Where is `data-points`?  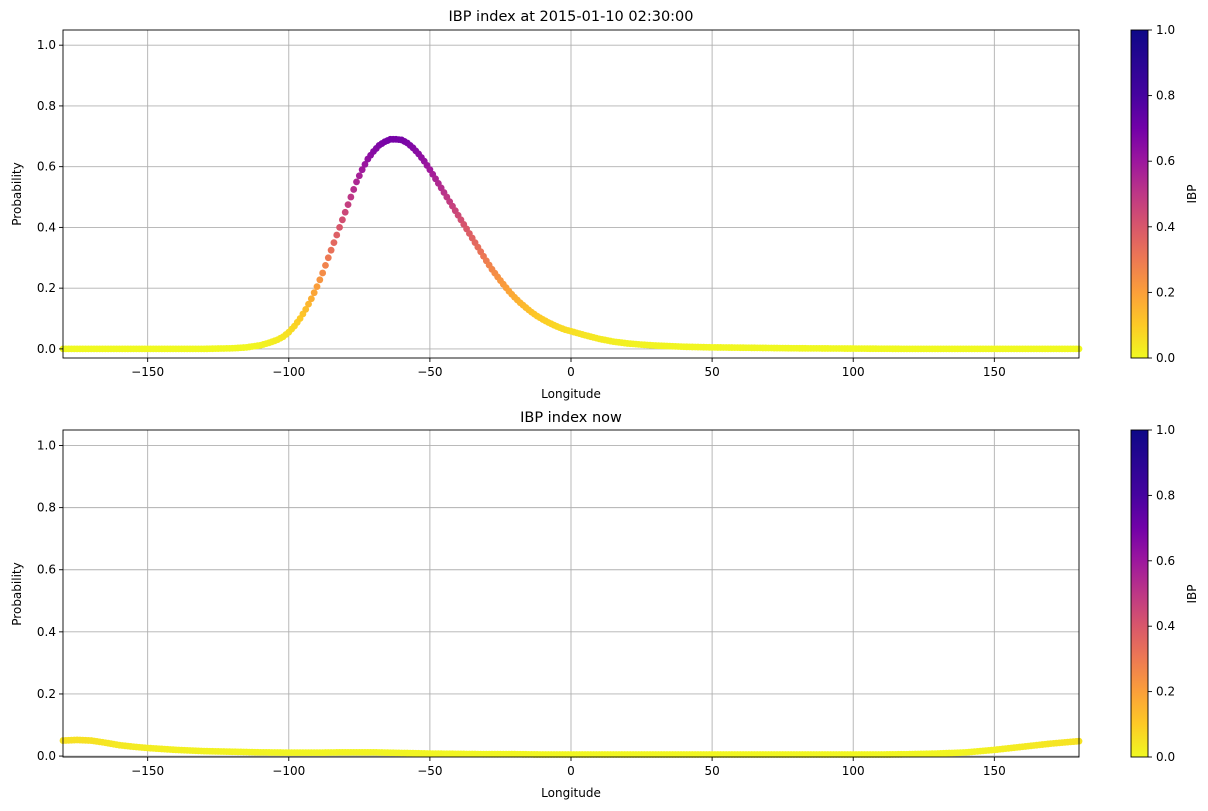
data-points is located at coordinates (571, 747).